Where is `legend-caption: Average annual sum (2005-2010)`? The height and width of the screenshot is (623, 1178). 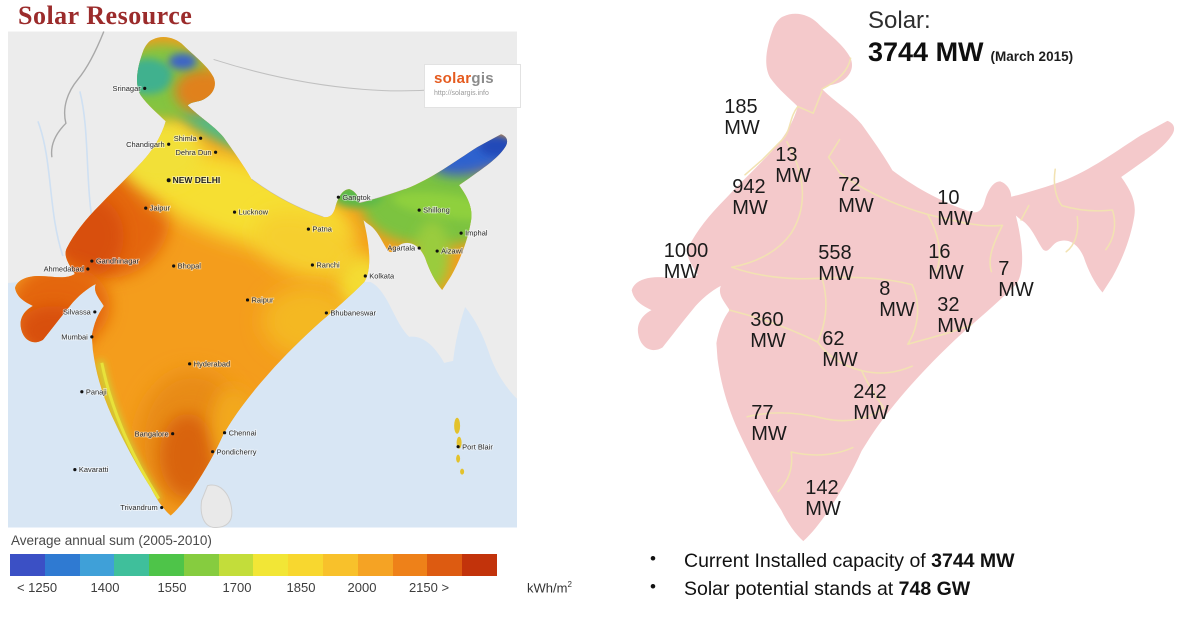 legend-caption: Average annual sum (2005-2010) is located at coordinates (111, 540).